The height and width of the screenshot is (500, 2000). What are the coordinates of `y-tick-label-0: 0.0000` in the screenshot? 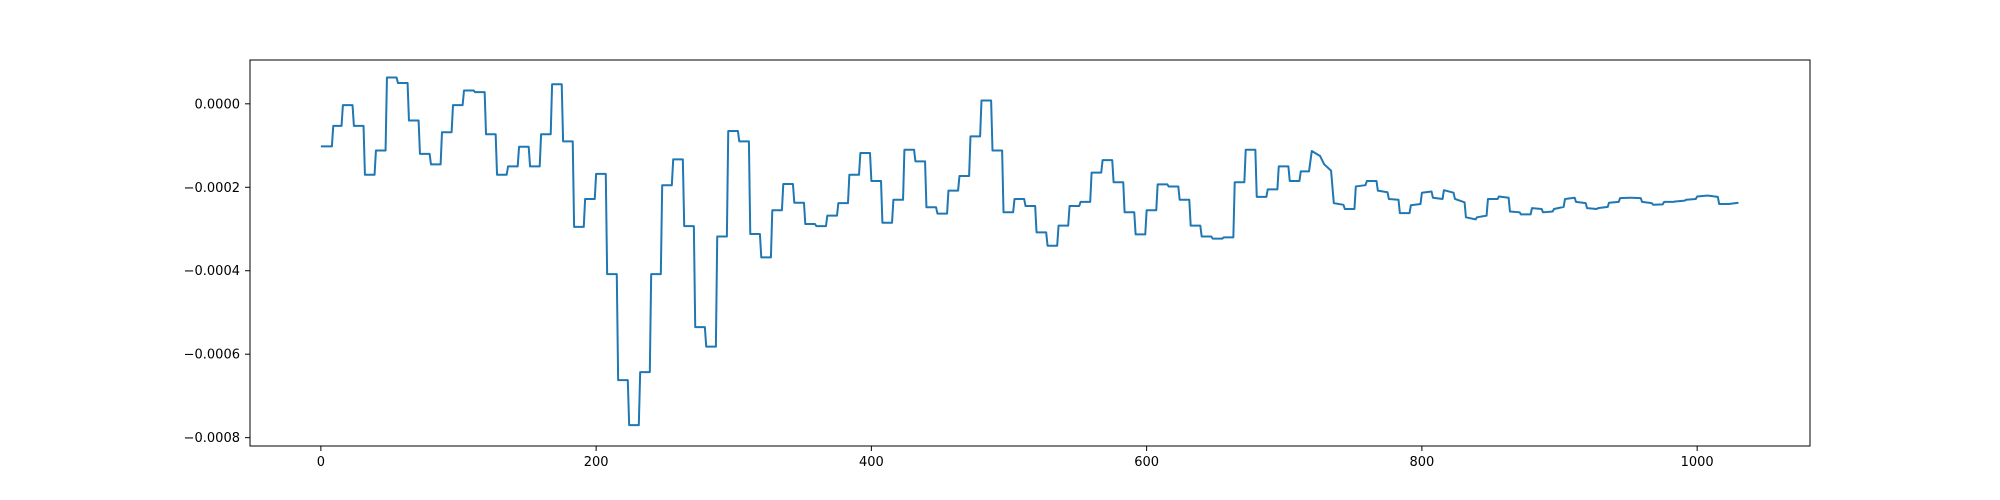 It's located at (218, 104).